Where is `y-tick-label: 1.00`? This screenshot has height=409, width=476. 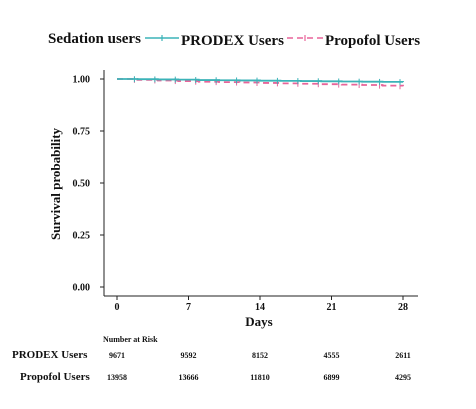 y-tick-label: 1.00 is located at coordinates (82, 80).